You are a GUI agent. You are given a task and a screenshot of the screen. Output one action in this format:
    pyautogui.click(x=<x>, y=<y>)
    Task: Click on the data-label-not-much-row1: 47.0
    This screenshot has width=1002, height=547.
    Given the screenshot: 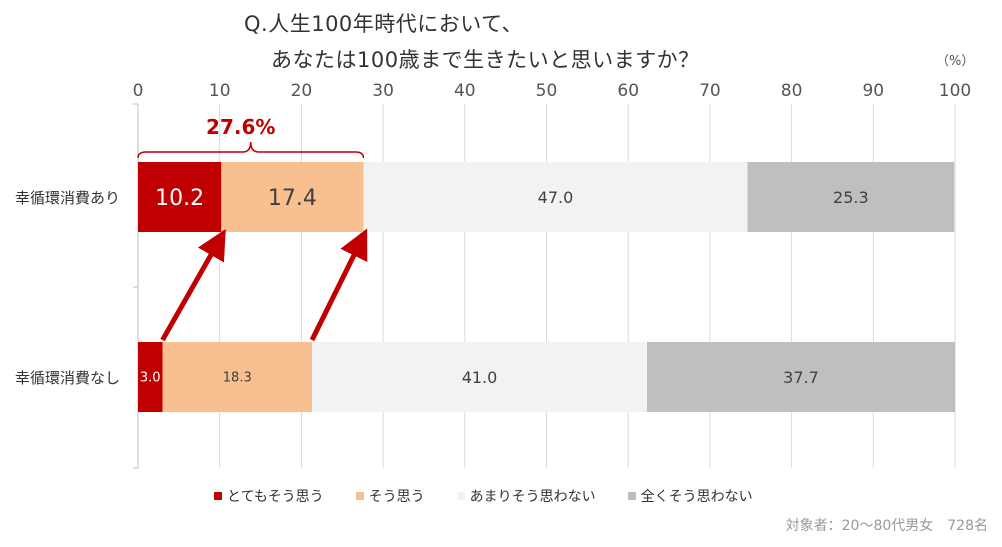 What is the action you would take?
    pyautogui.click(x=556, y=197)
    